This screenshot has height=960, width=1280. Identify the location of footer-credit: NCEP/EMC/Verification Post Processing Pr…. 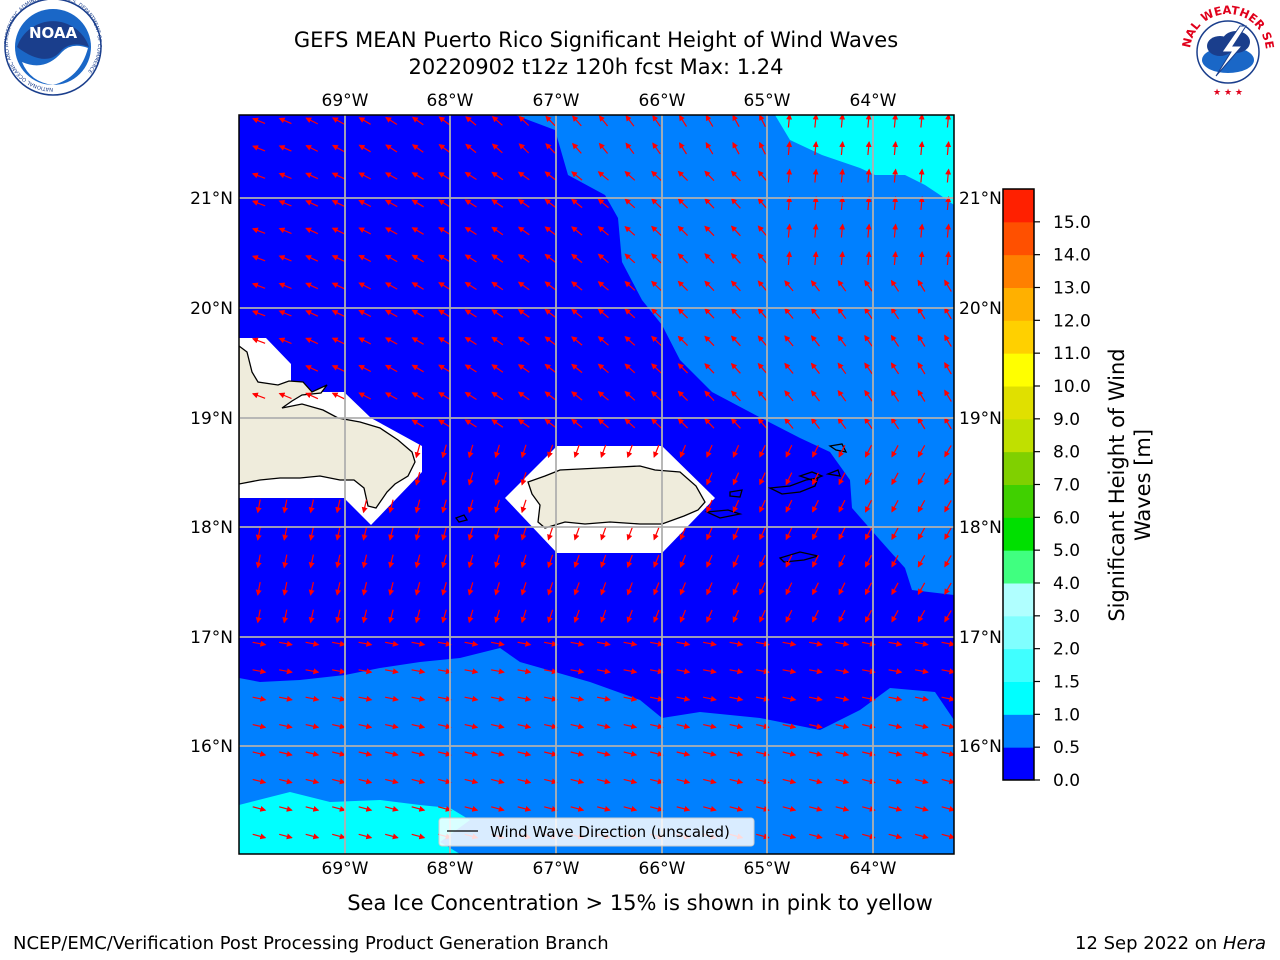
(311, 943).